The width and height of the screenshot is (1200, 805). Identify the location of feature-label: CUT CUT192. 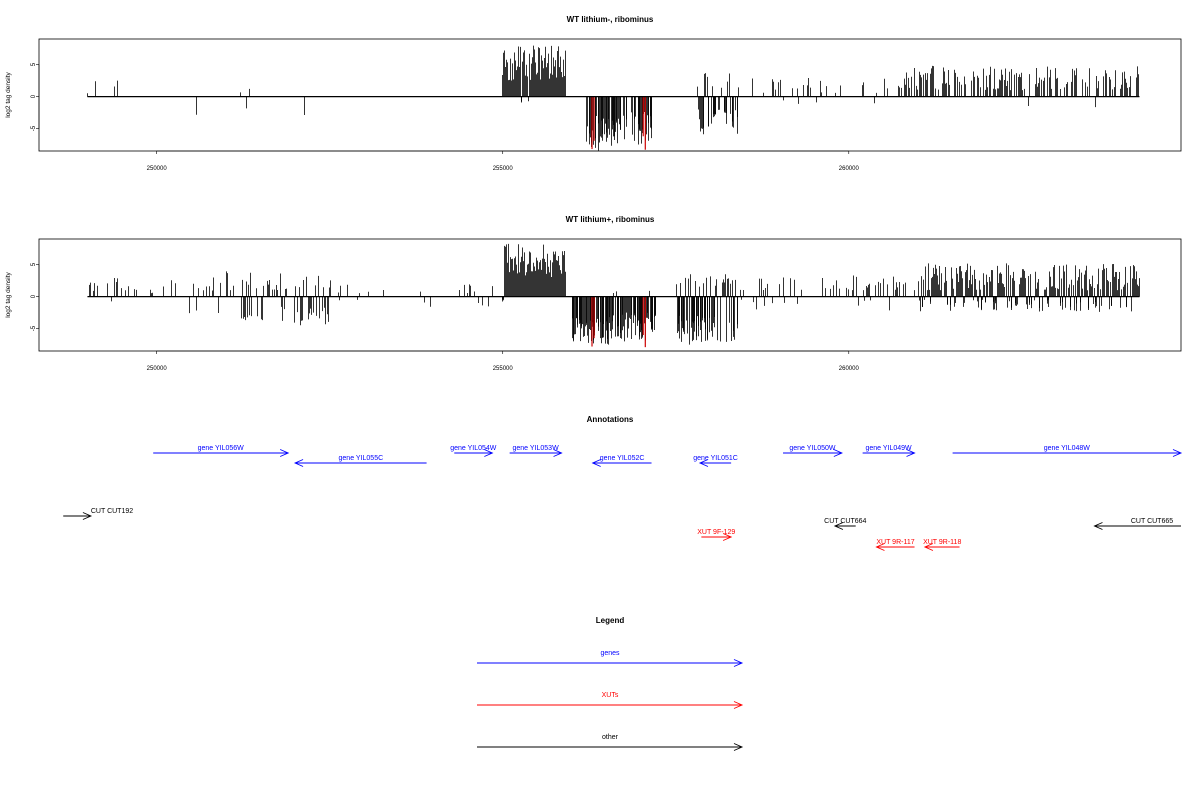
(112, 511).